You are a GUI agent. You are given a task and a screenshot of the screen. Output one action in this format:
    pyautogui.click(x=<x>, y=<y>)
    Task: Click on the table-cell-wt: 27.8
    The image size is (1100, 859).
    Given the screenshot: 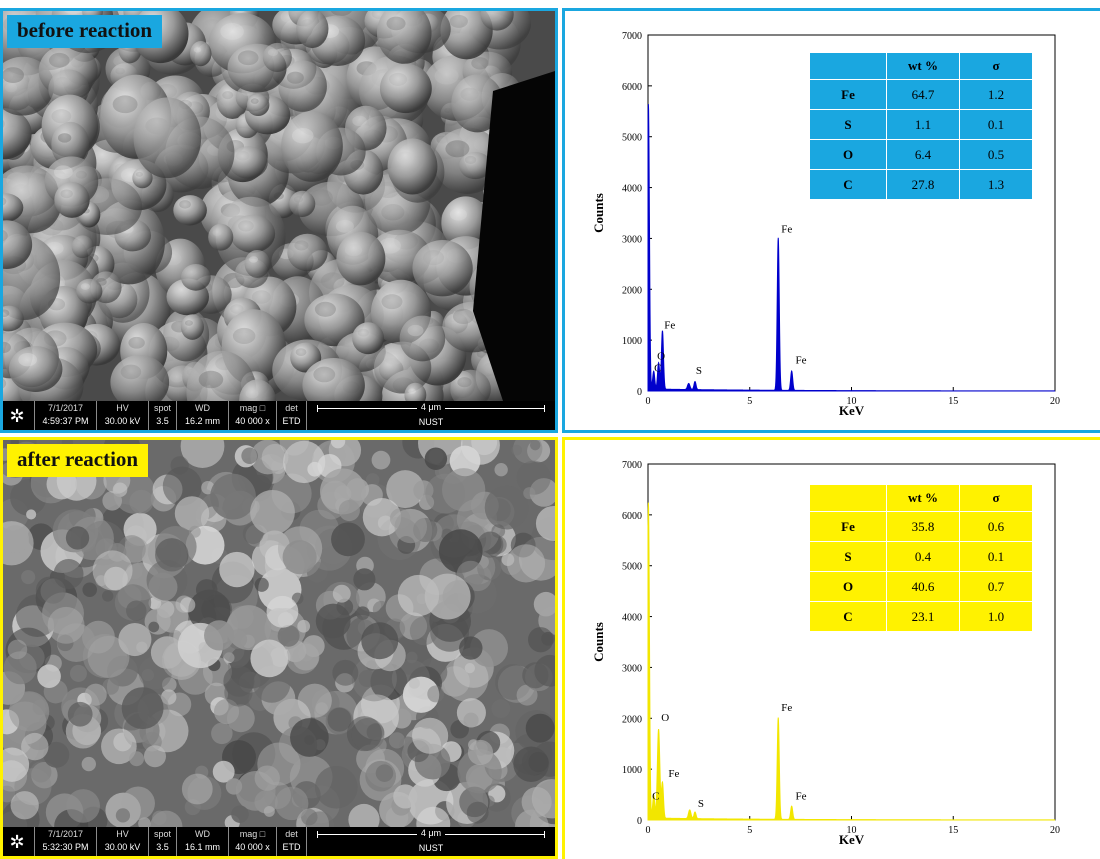 What is the action you would take?
    pyautogui.click(x=923, y=185)
    